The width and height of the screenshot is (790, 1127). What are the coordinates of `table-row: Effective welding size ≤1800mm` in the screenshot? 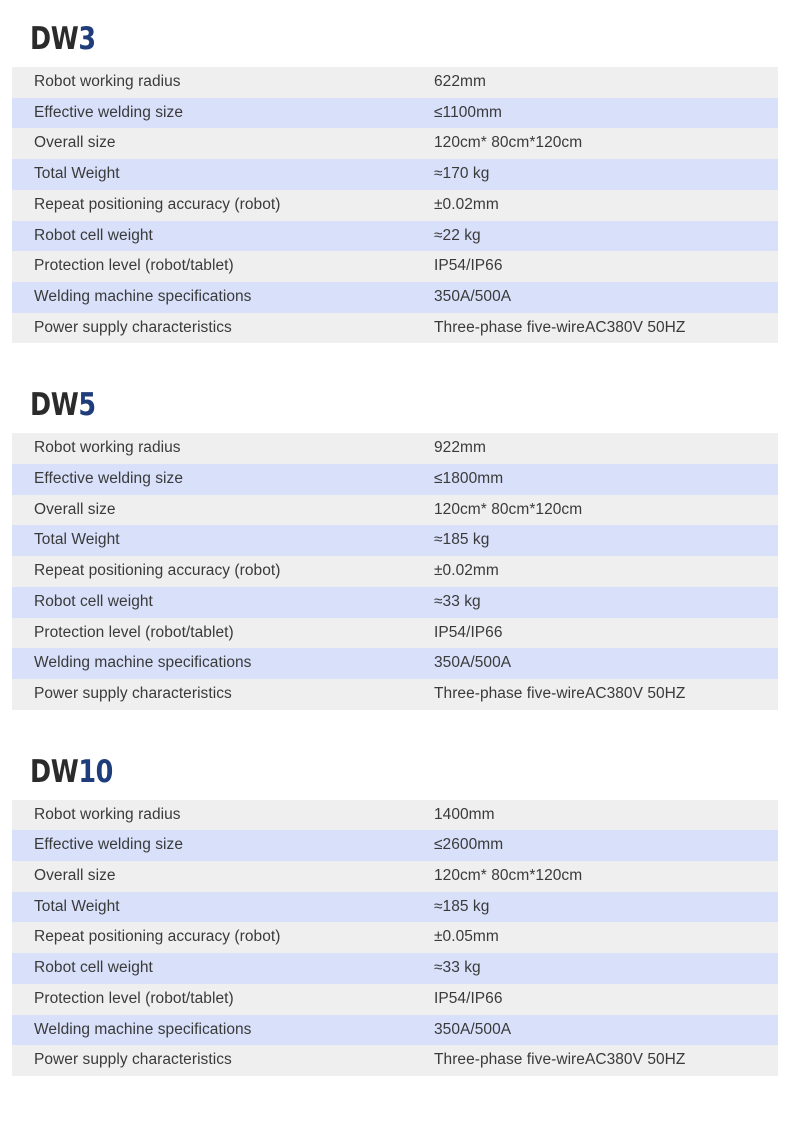 It's located at (395, 479).